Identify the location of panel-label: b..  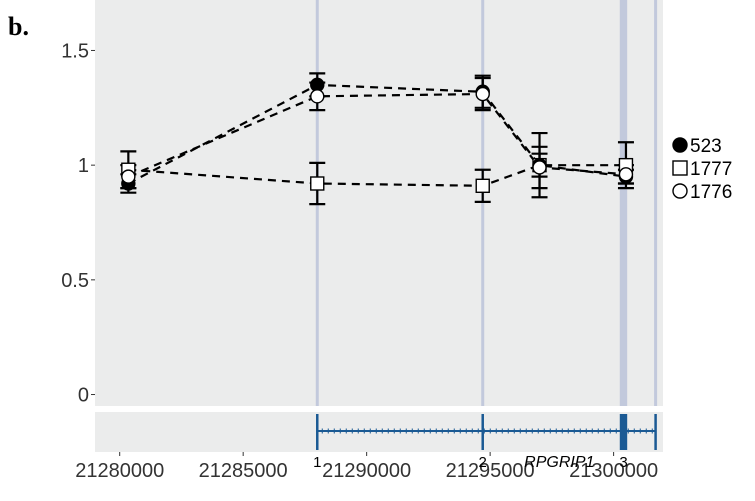
(18, 26).